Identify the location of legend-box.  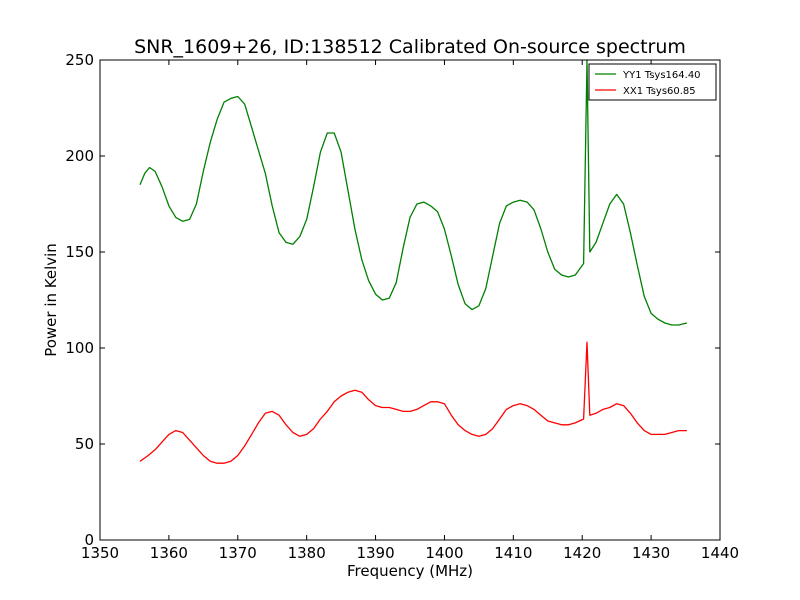
(652, 82).